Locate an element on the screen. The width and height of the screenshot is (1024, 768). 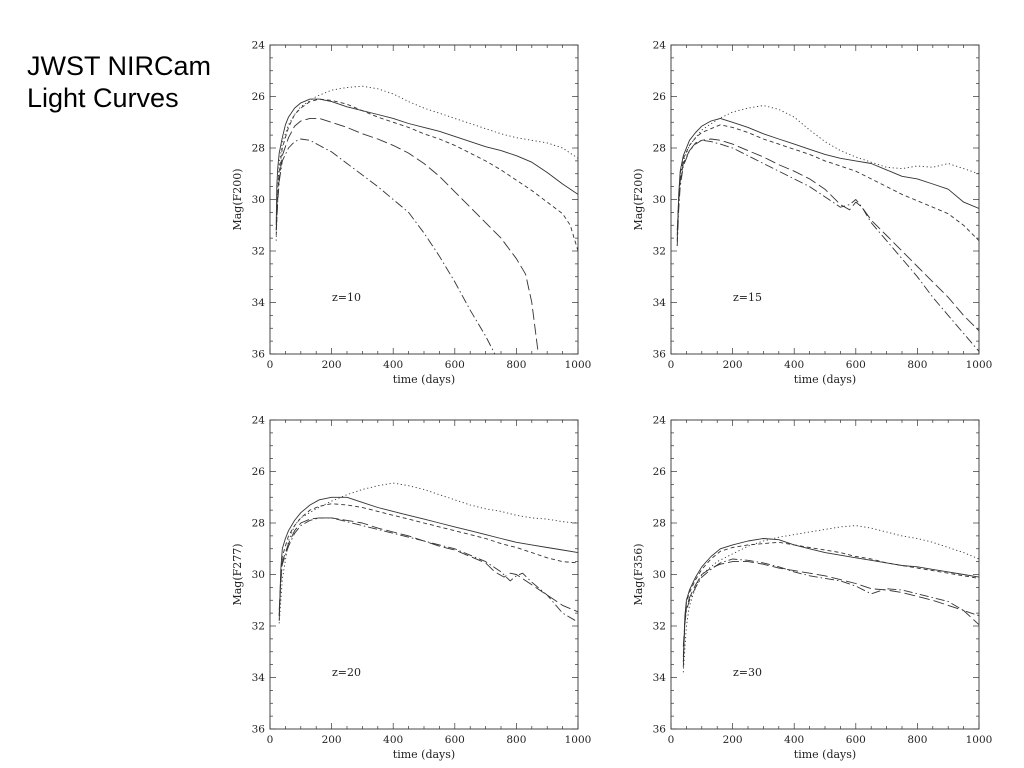
redshift-label: z=15 is located at coordinates (747, 297).